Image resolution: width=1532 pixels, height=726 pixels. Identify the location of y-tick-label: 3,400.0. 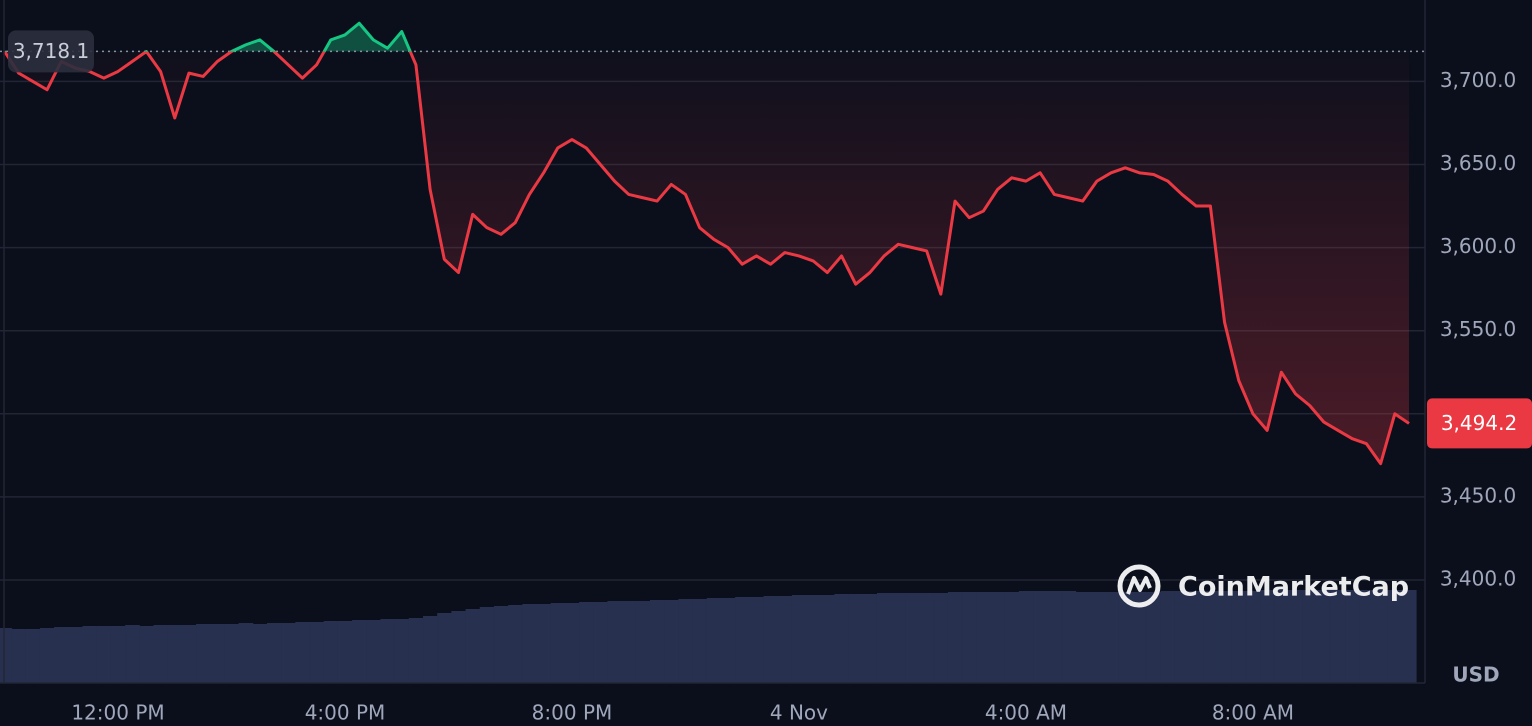
(1478, 578).